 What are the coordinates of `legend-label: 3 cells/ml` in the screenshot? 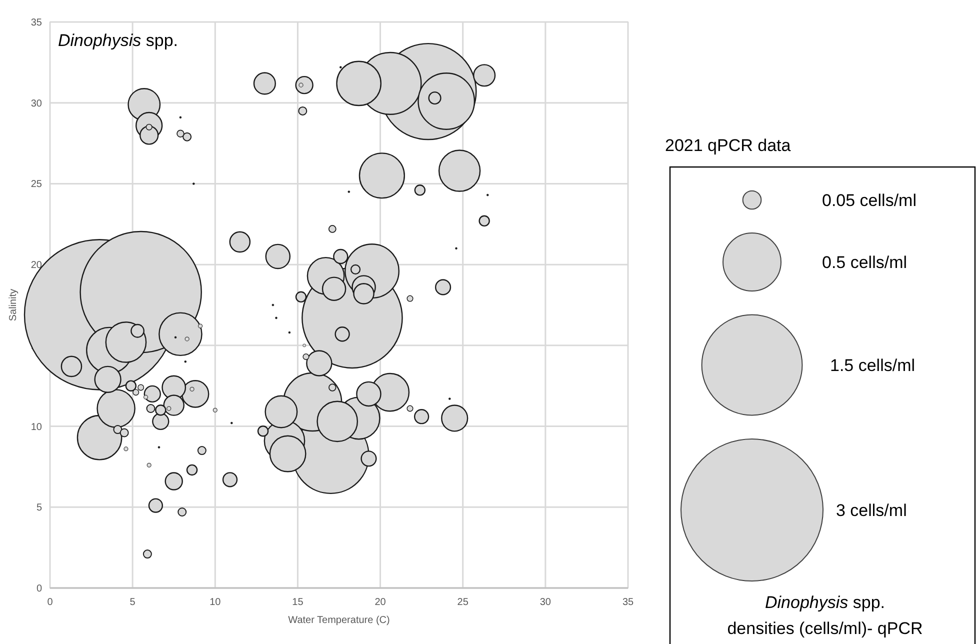 It's located at (871, 510).